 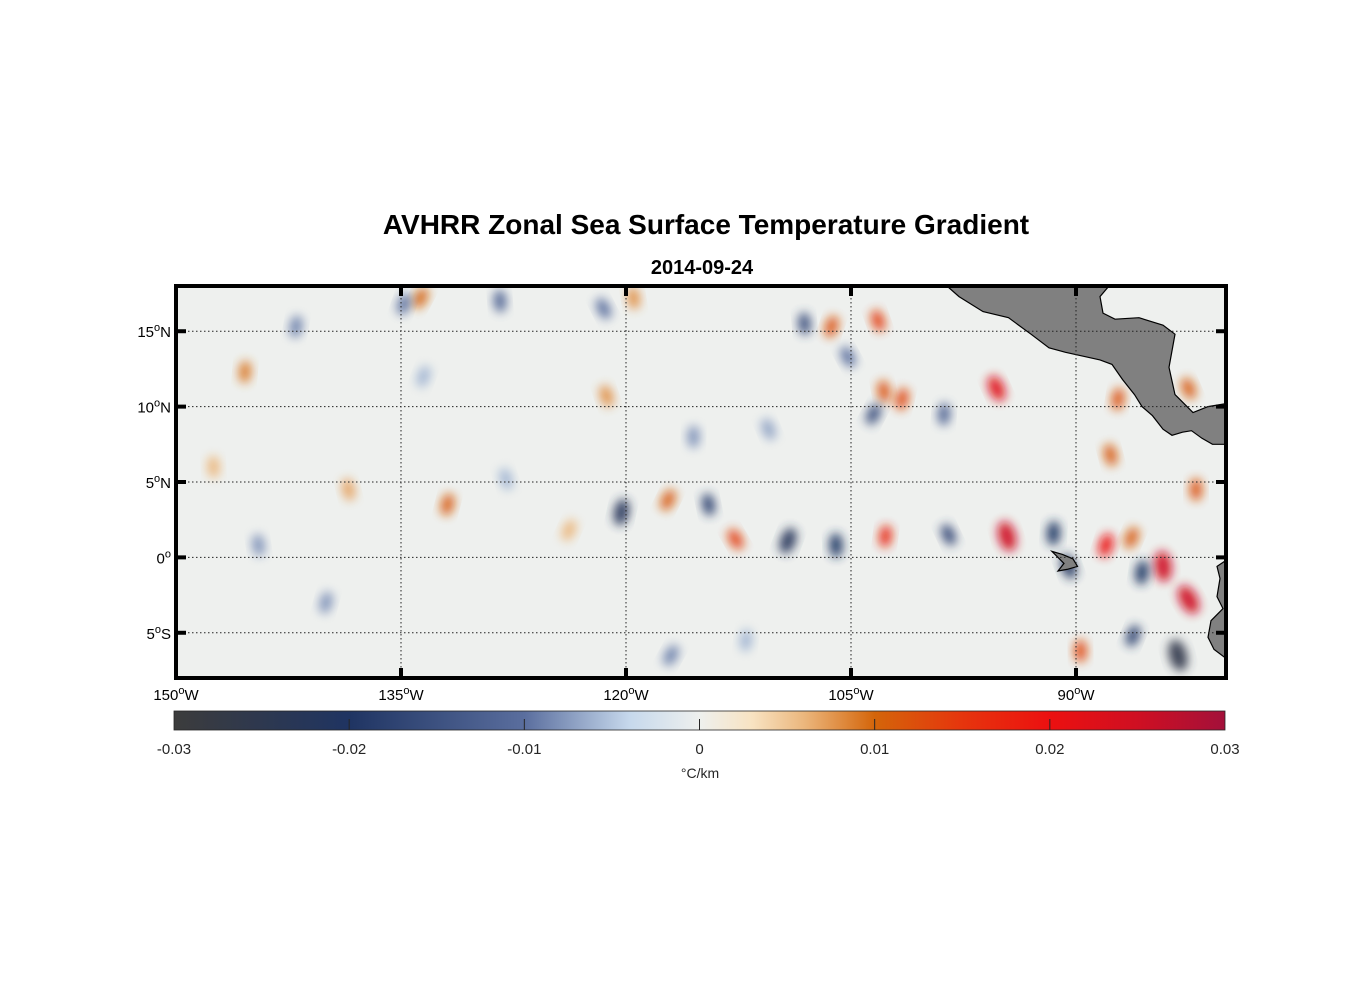 I want to click on axis-tick-label: 5oN, so click(x=158, y=482).